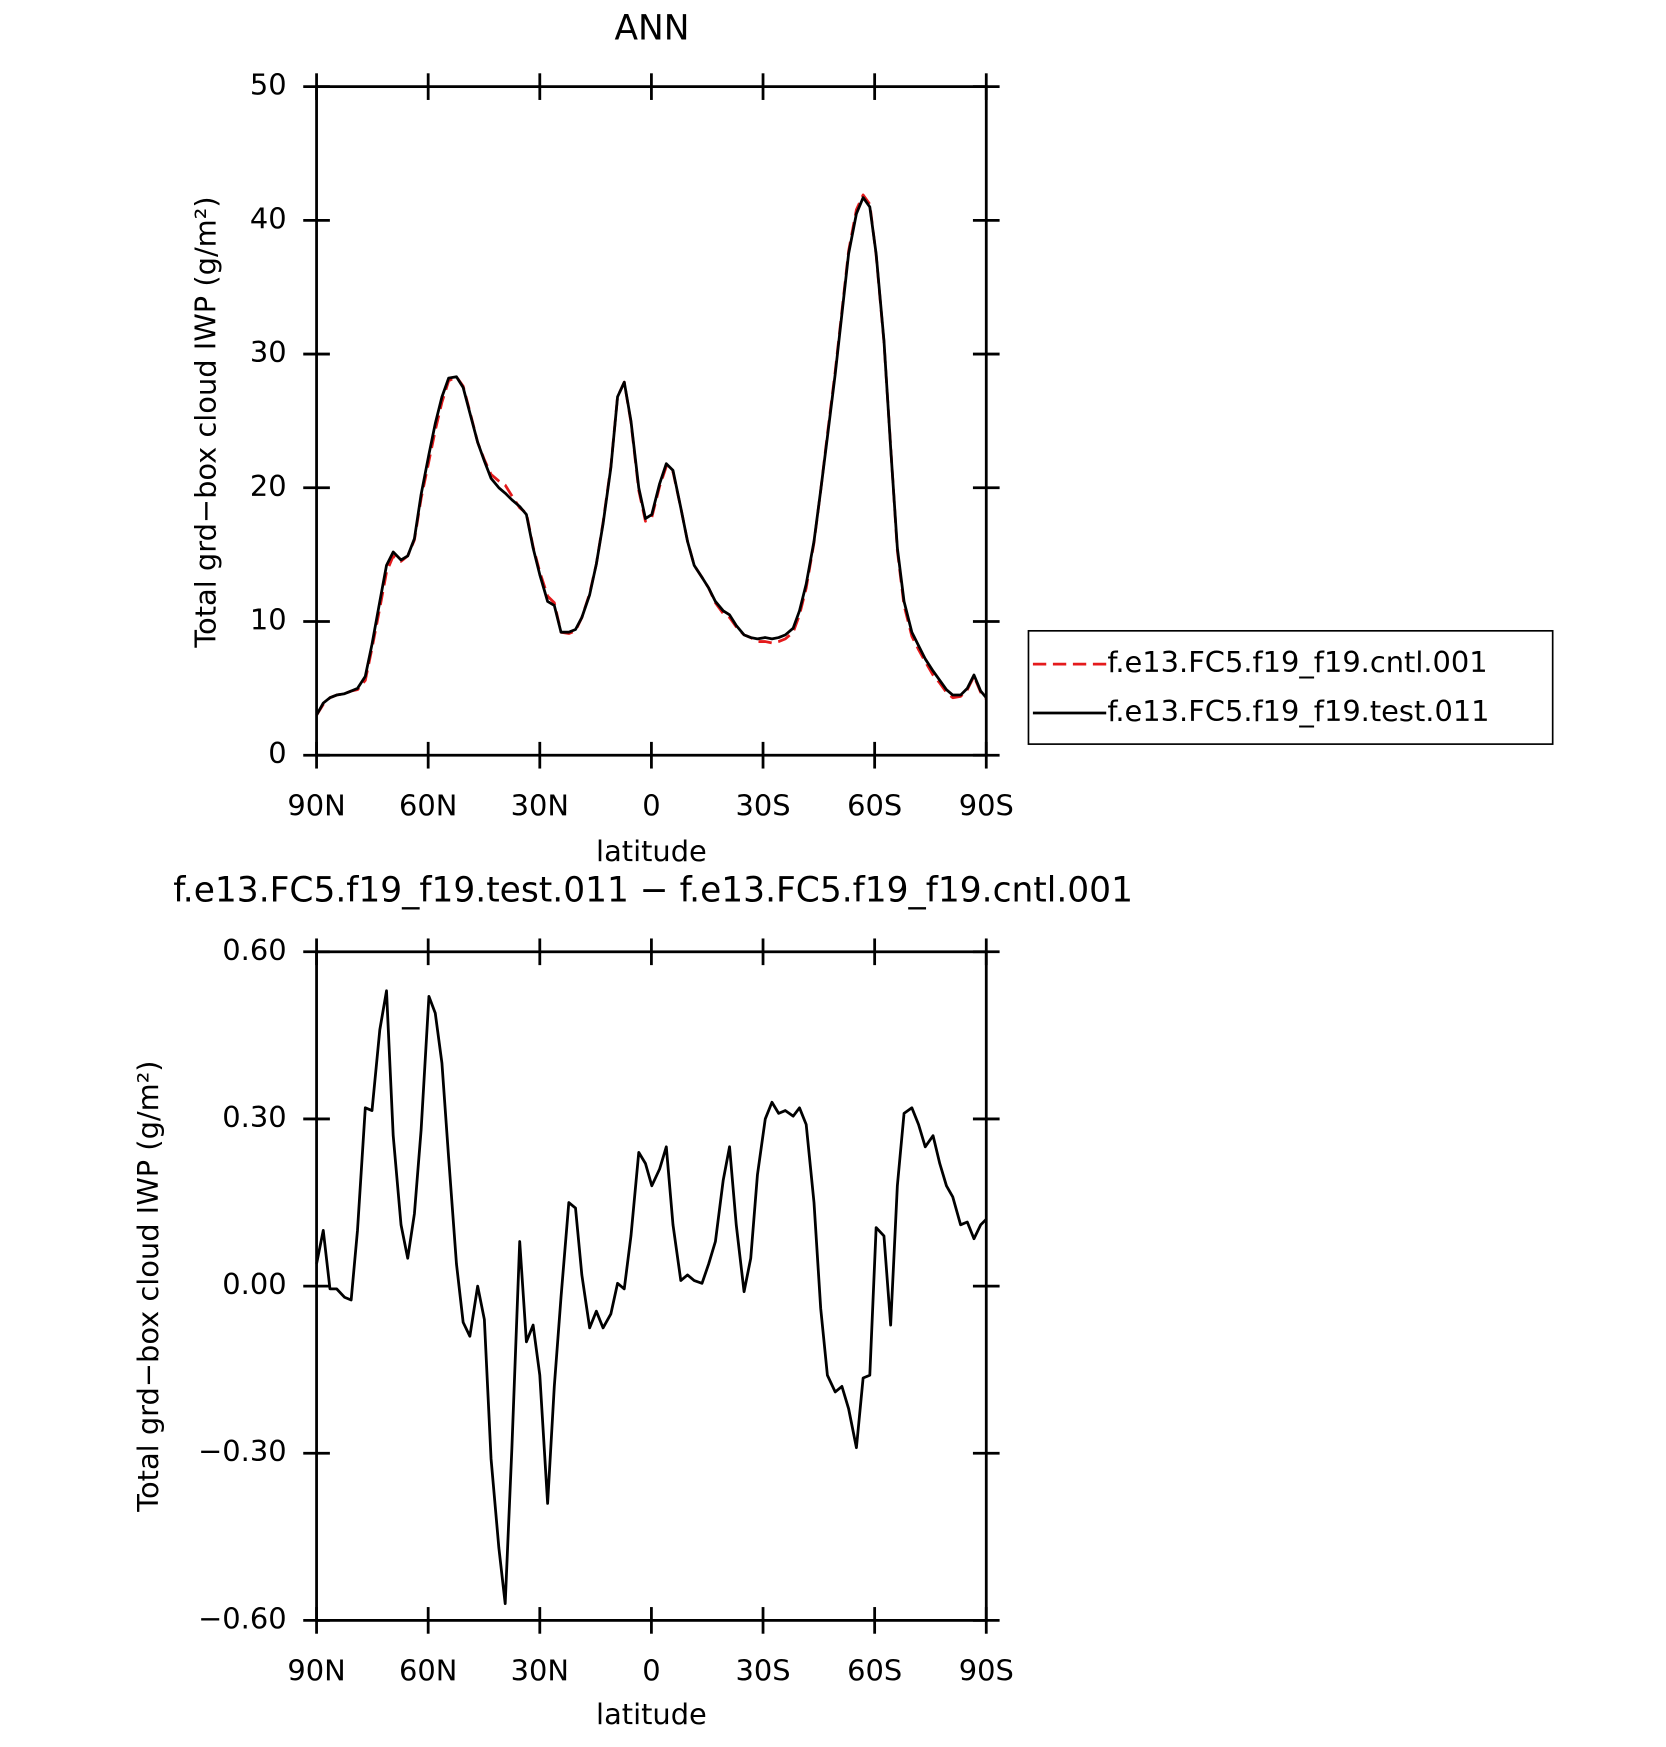  I want to click on y-tick-label: 10, so click(268, 620).